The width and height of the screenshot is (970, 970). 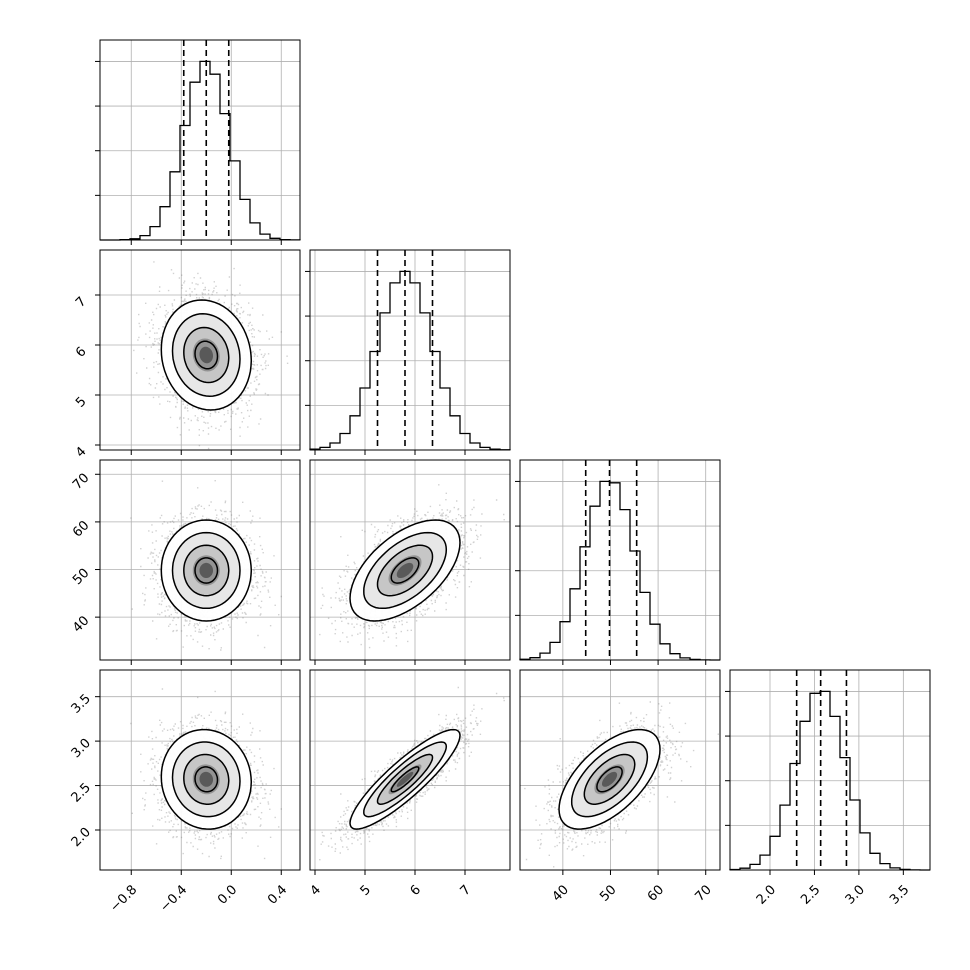 I want to click on y-tick-label: 50, so click(x=81, y=577).